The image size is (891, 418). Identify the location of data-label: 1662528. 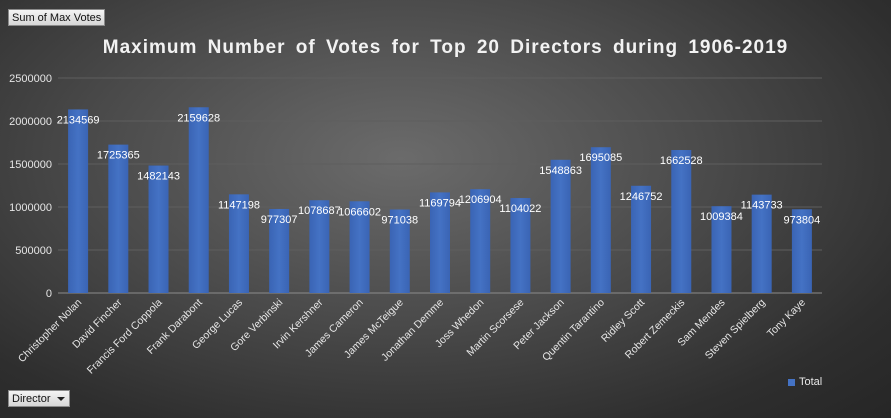
(681, 161).